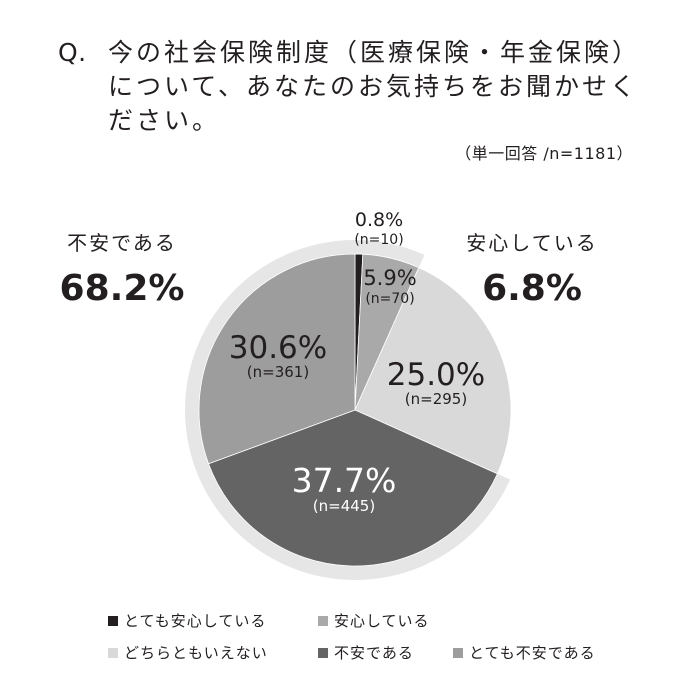 Image resolution: width=697 pixels, height=690 pixels. Describe the element at coordinates (278, 372) in the screenshot. I see `slice-n-label: (n=361)` at that location.